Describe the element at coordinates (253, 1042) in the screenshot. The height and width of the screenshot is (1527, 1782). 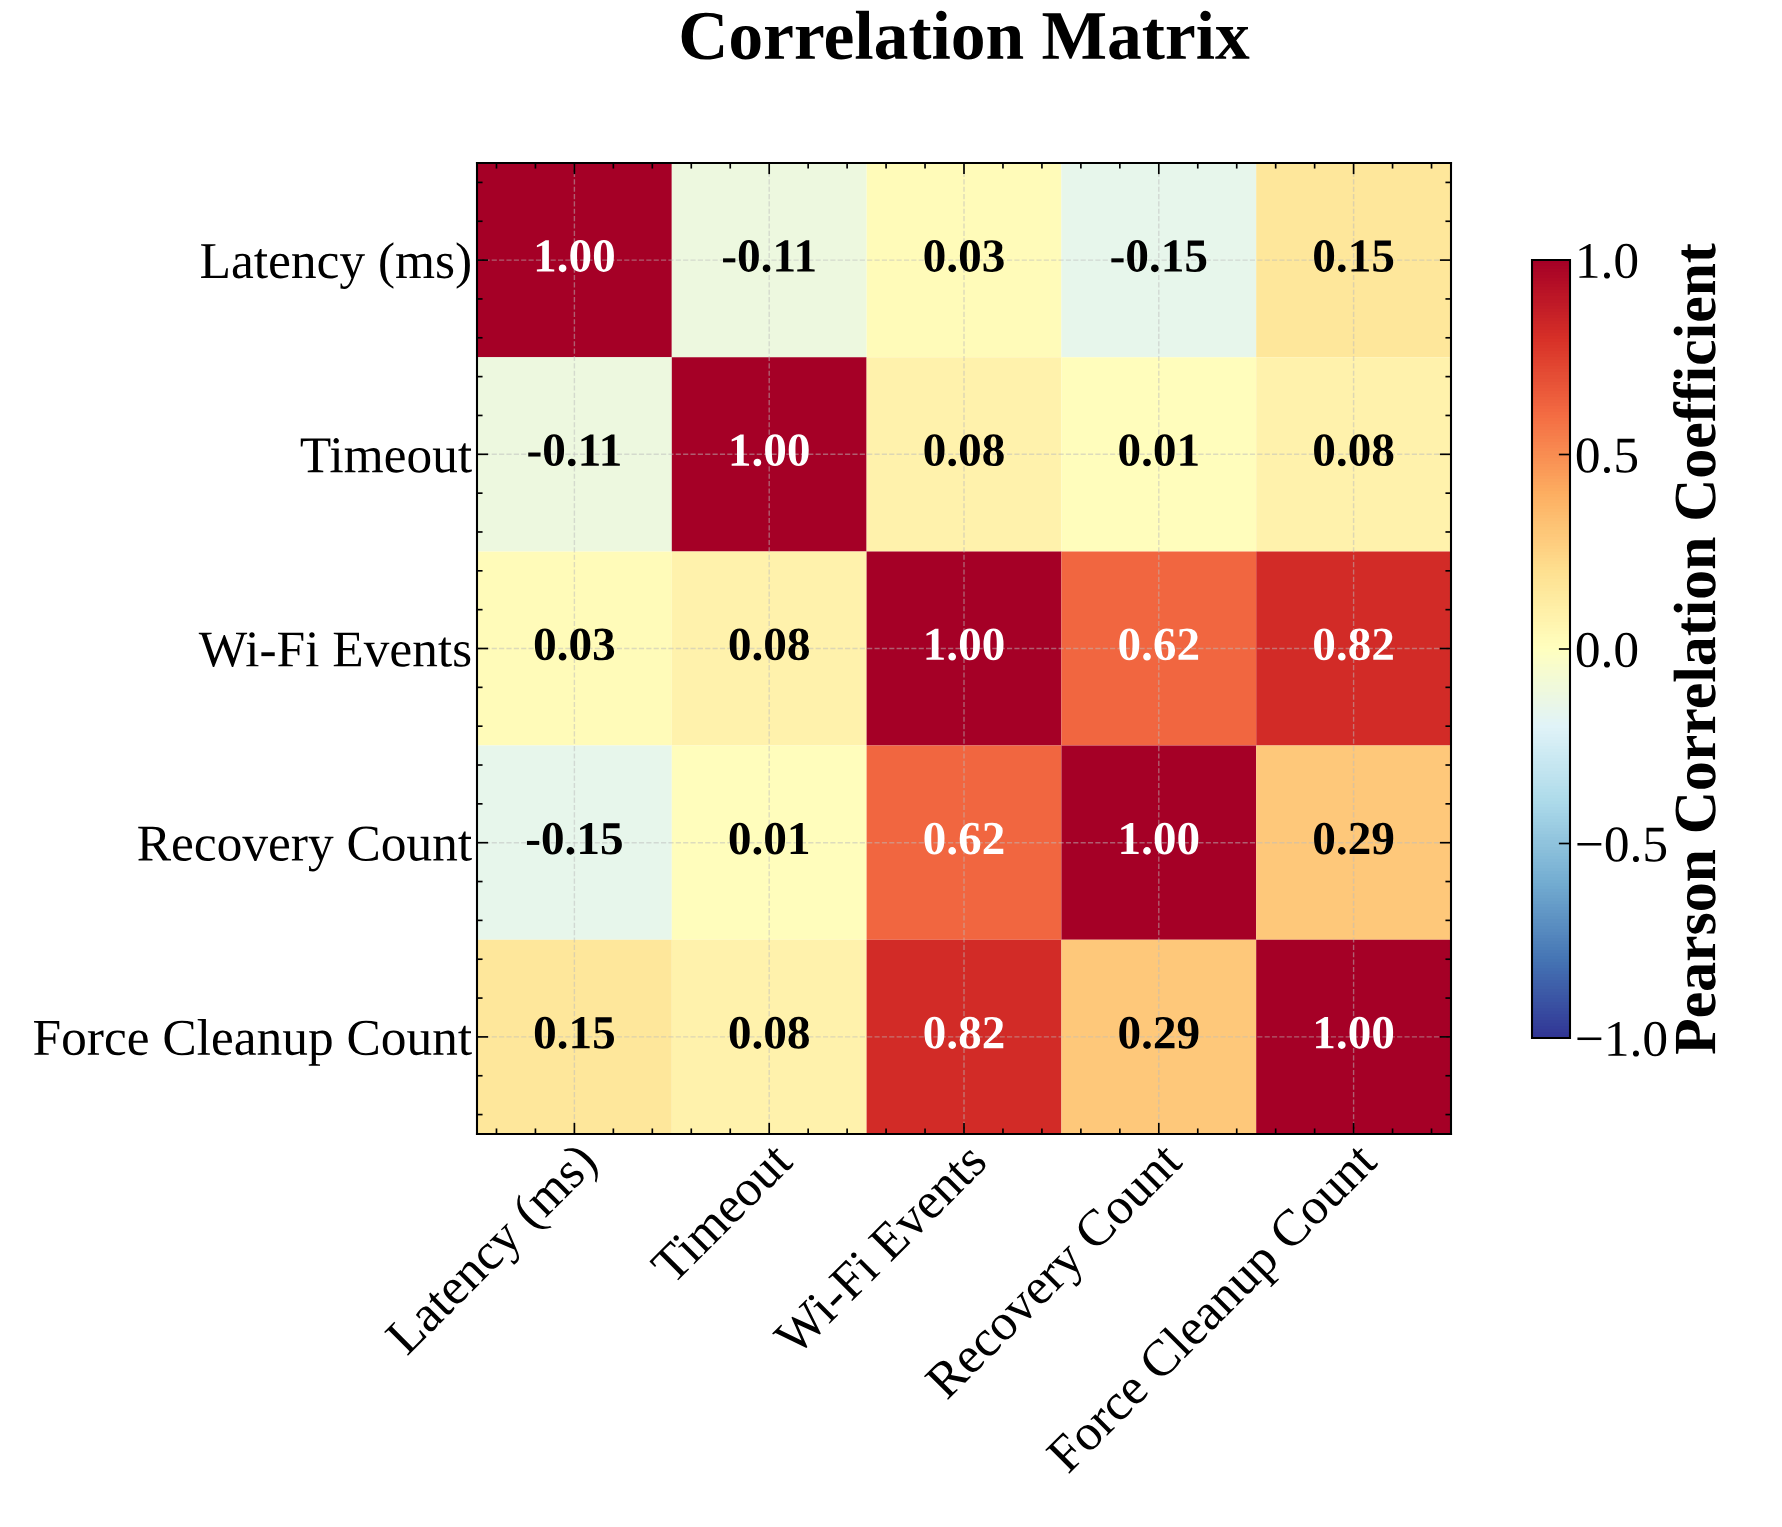
I see `y-tick-label: Force Cleanup Count` at that location.